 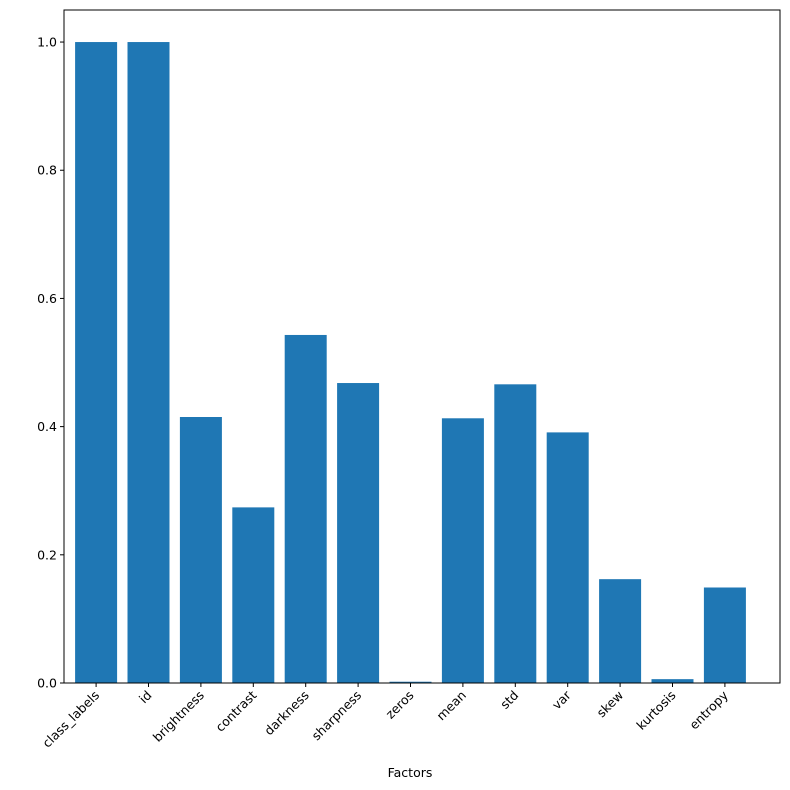 I want to click on x-tick-label: zeros, so click(x=399, y=705).